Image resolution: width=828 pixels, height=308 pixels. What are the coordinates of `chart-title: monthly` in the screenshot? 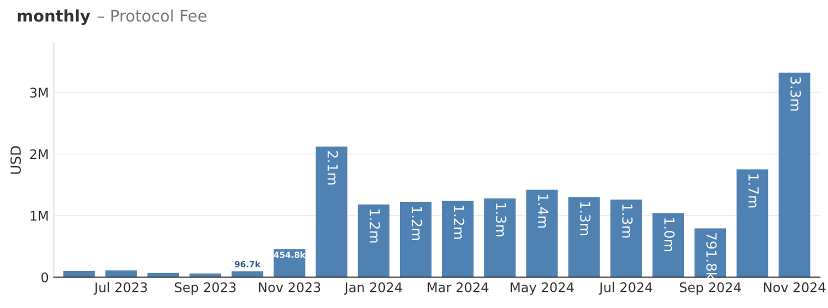 It's located at (54, 17).